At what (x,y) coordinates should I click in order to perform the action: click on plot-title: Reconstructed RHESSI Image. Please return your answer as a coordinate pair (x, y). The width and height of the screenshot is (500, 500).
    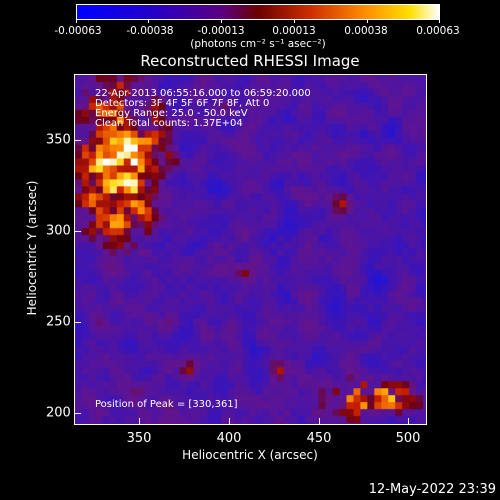
    Looking at the image, I should click on (250, 61).